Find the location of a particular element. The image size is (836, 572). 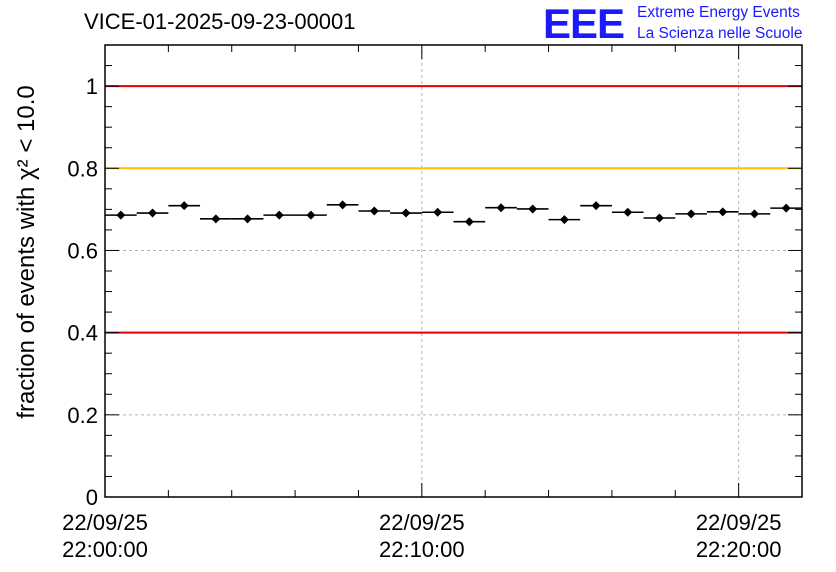

y-tick-label: 0.6 is located at coordinates (82, 250).